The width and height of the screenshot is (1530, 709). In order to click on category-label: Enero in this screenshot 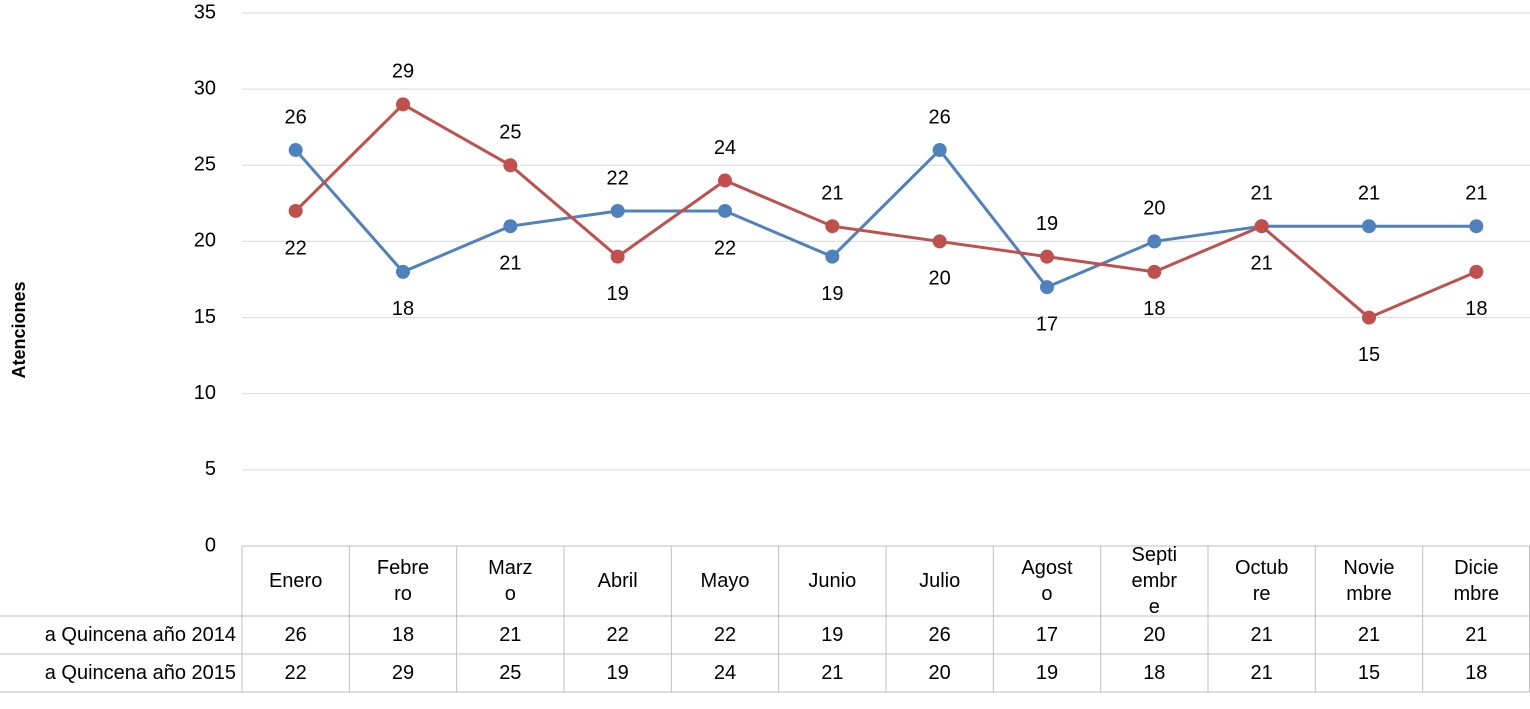, I will do `click(295, 581)`.